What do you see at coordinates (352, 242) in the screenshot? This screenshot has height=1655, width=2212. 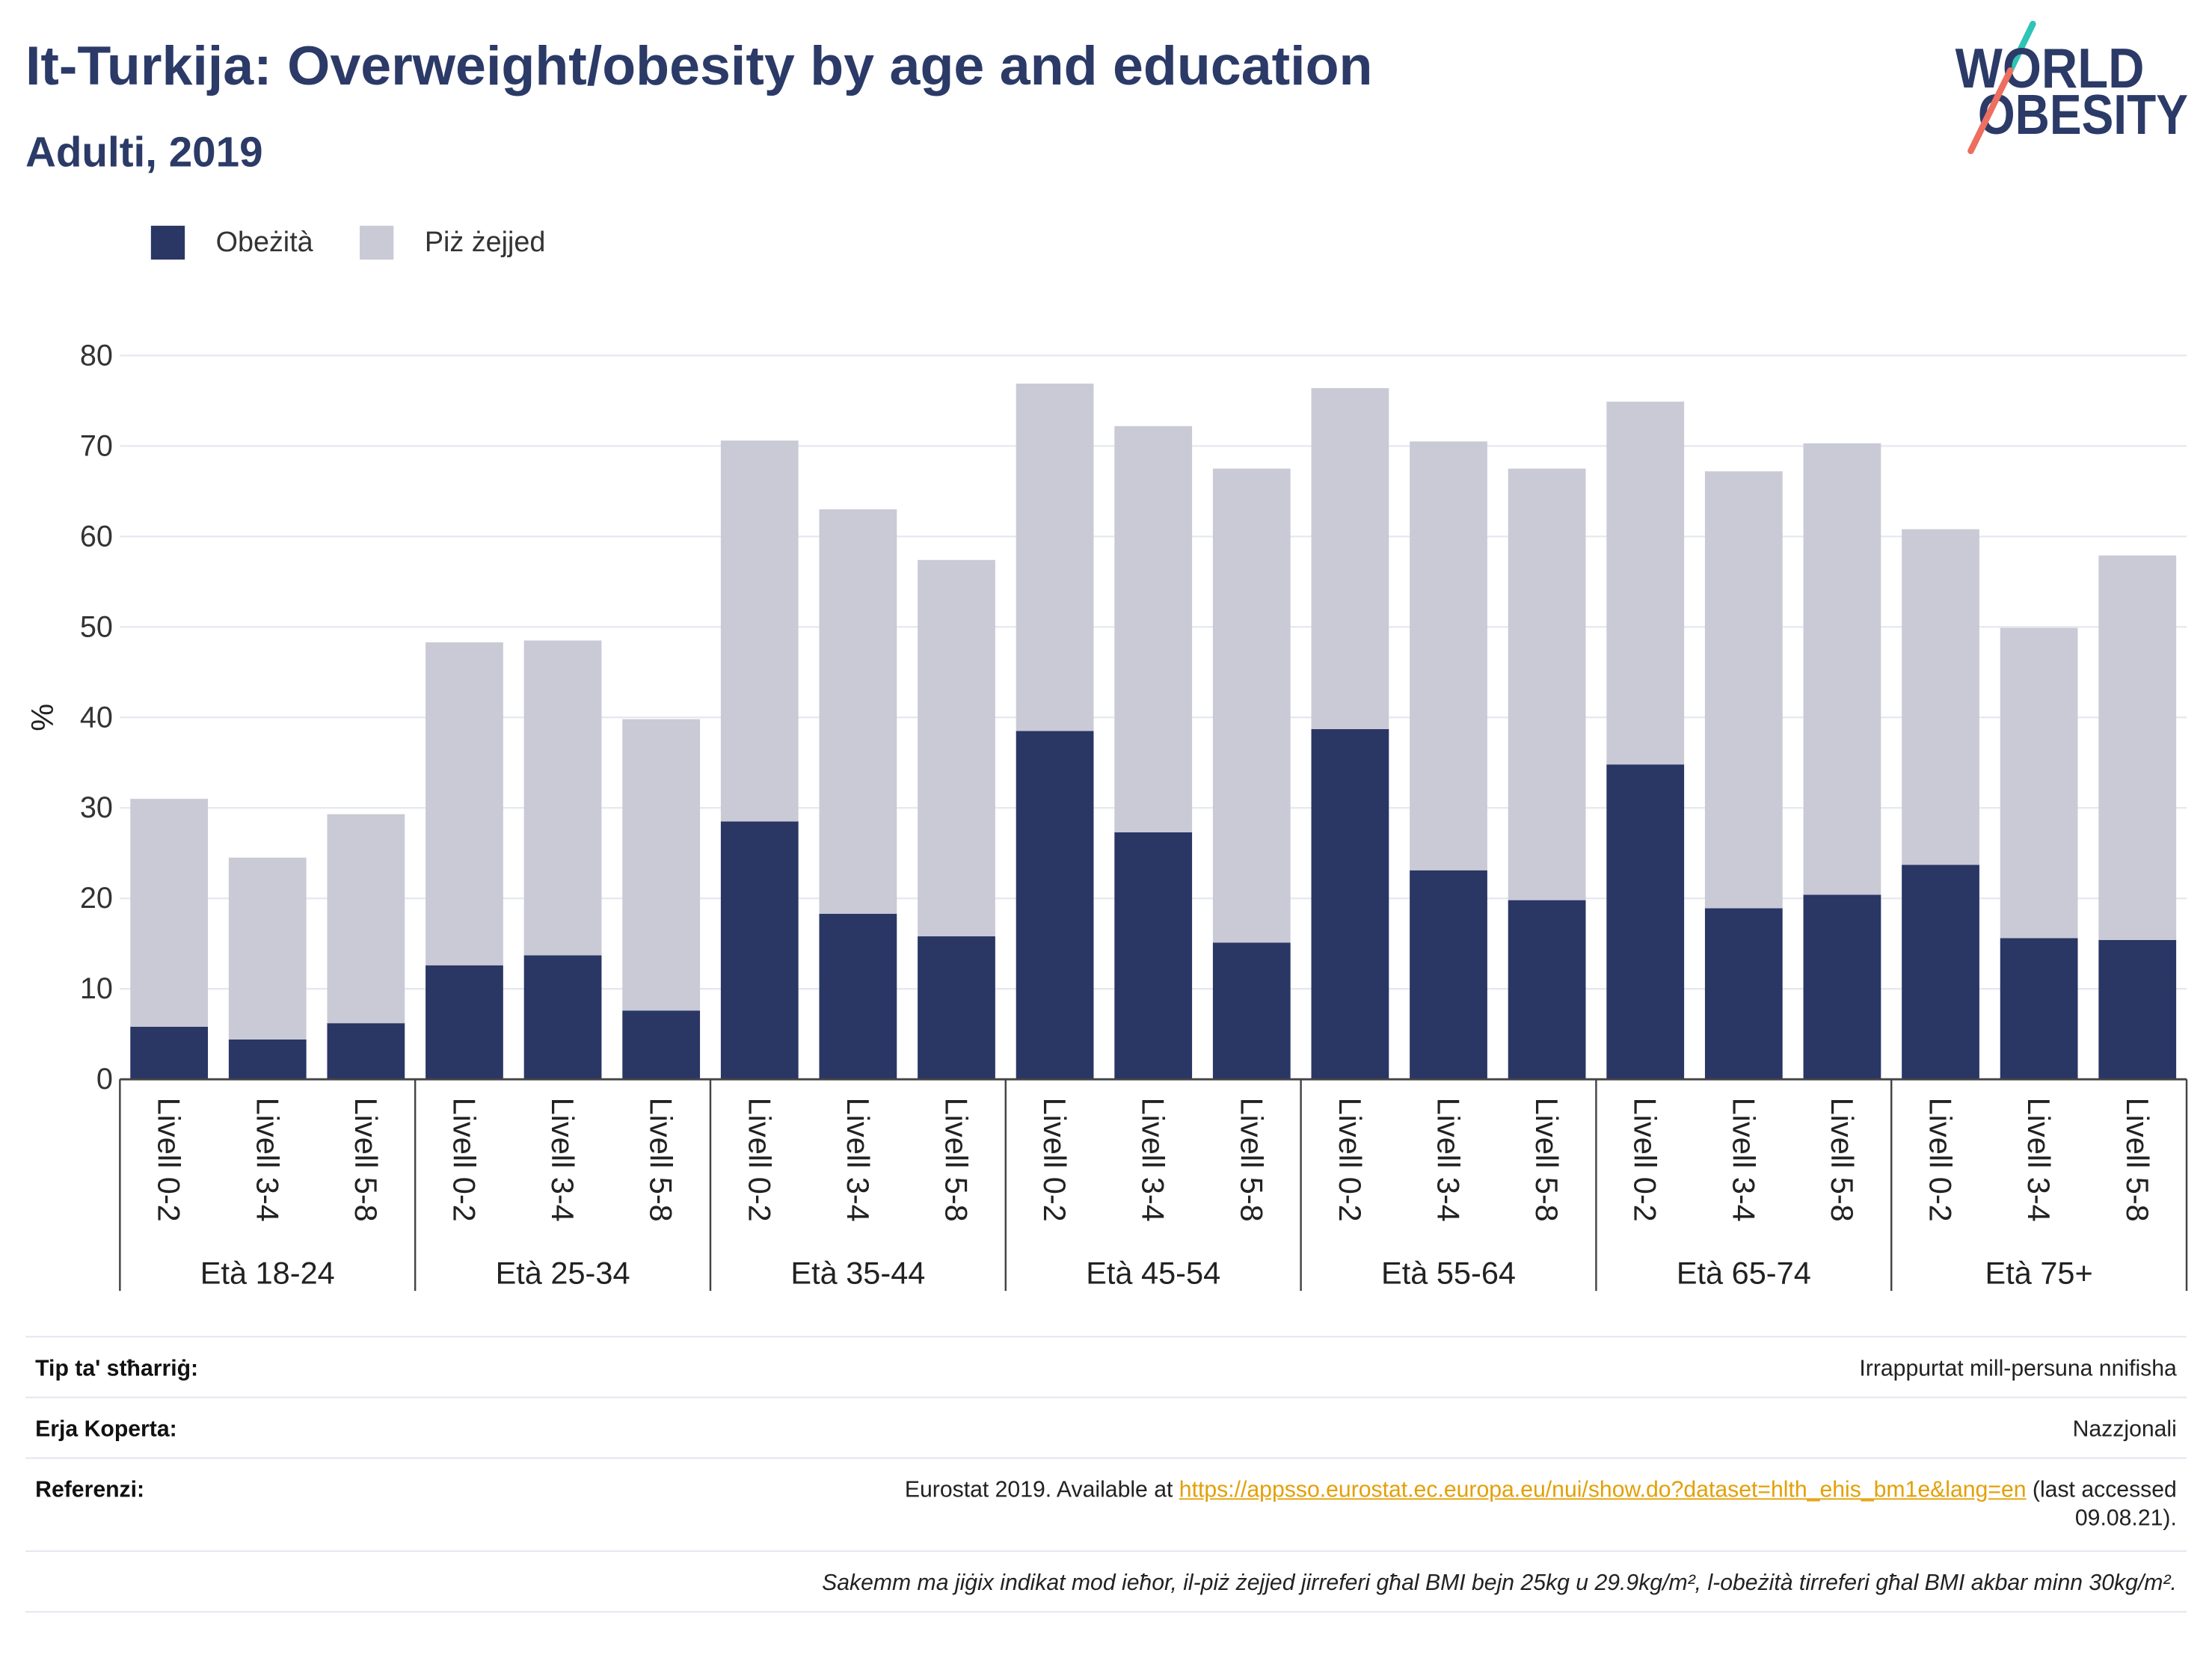 I see `chart-legend: Obeżità Piż żejjed` at bounding box center [352, 242].